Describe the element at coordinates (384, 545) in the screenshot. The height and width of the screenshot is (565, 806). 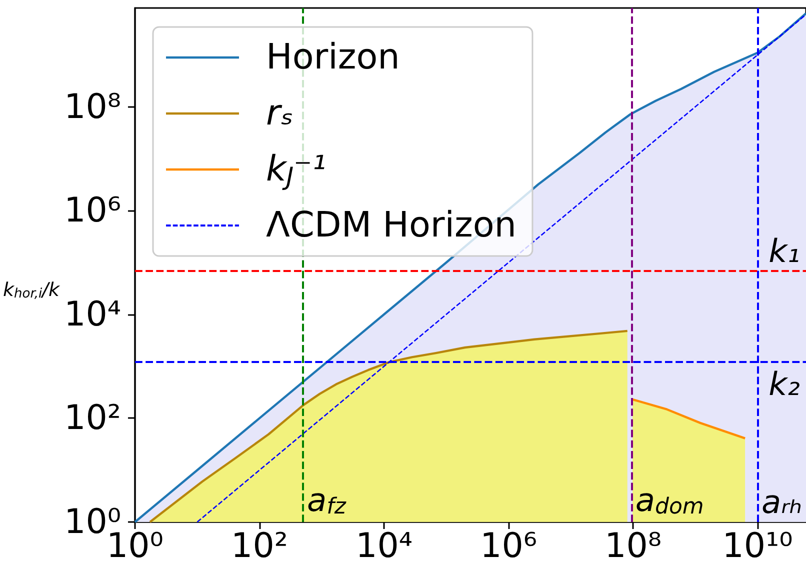
I see `x-tick-label: 10⁴` at that location.